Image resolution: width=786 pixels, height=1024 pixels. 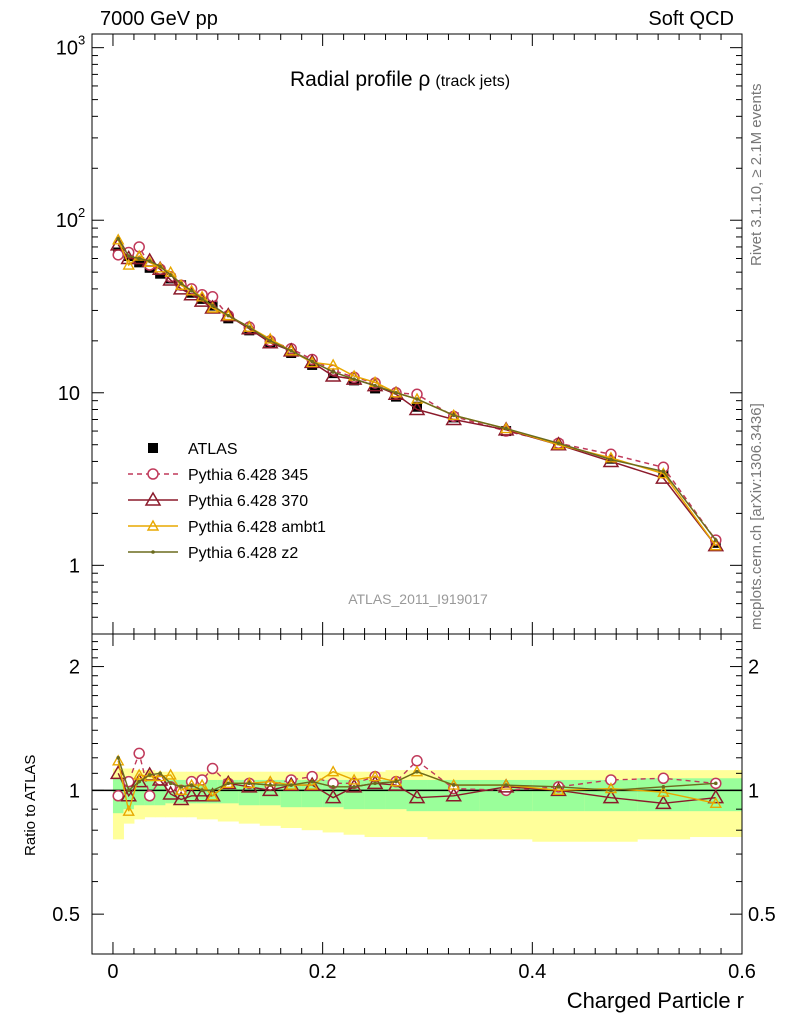 What do you see at coordinates (753, 791) in the screenshot?
I see `ratio-y-tick-label-right: 1` at bounding box center [753, 791].